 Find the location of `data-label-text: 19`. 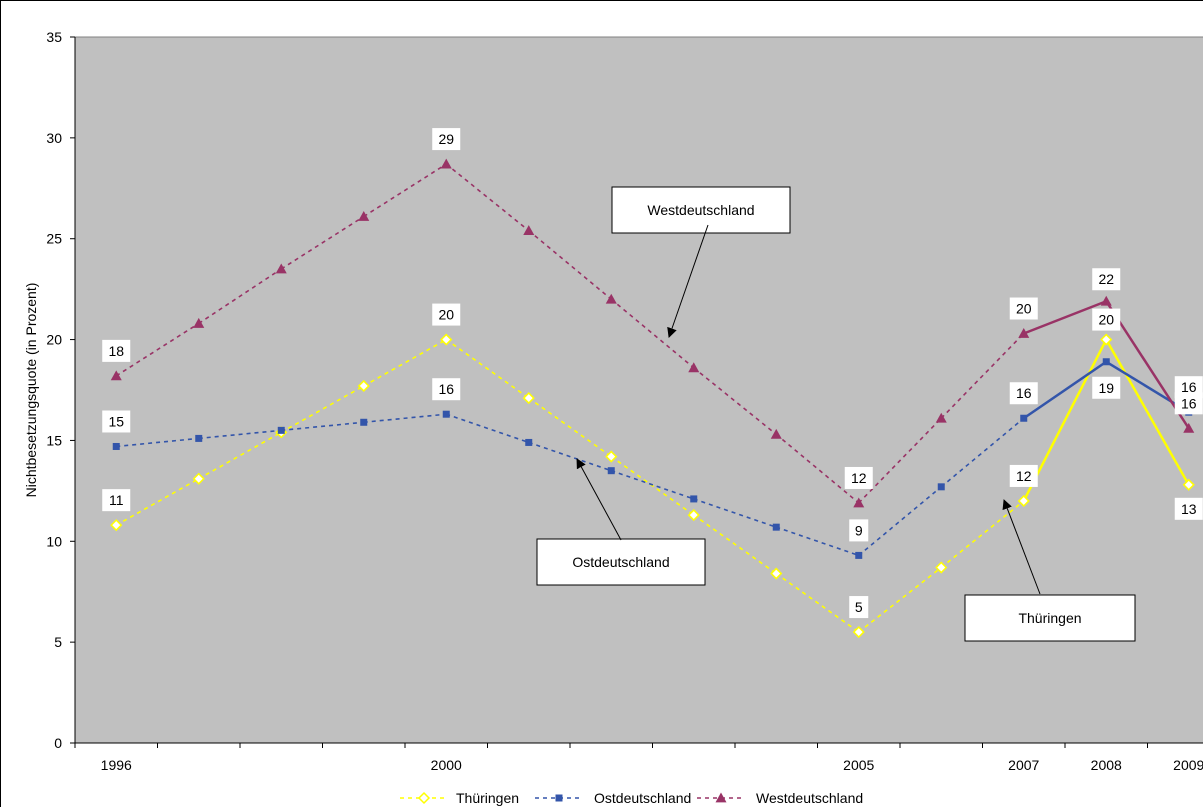

data-label-text: 19 is located at coordinates (1106, 388).